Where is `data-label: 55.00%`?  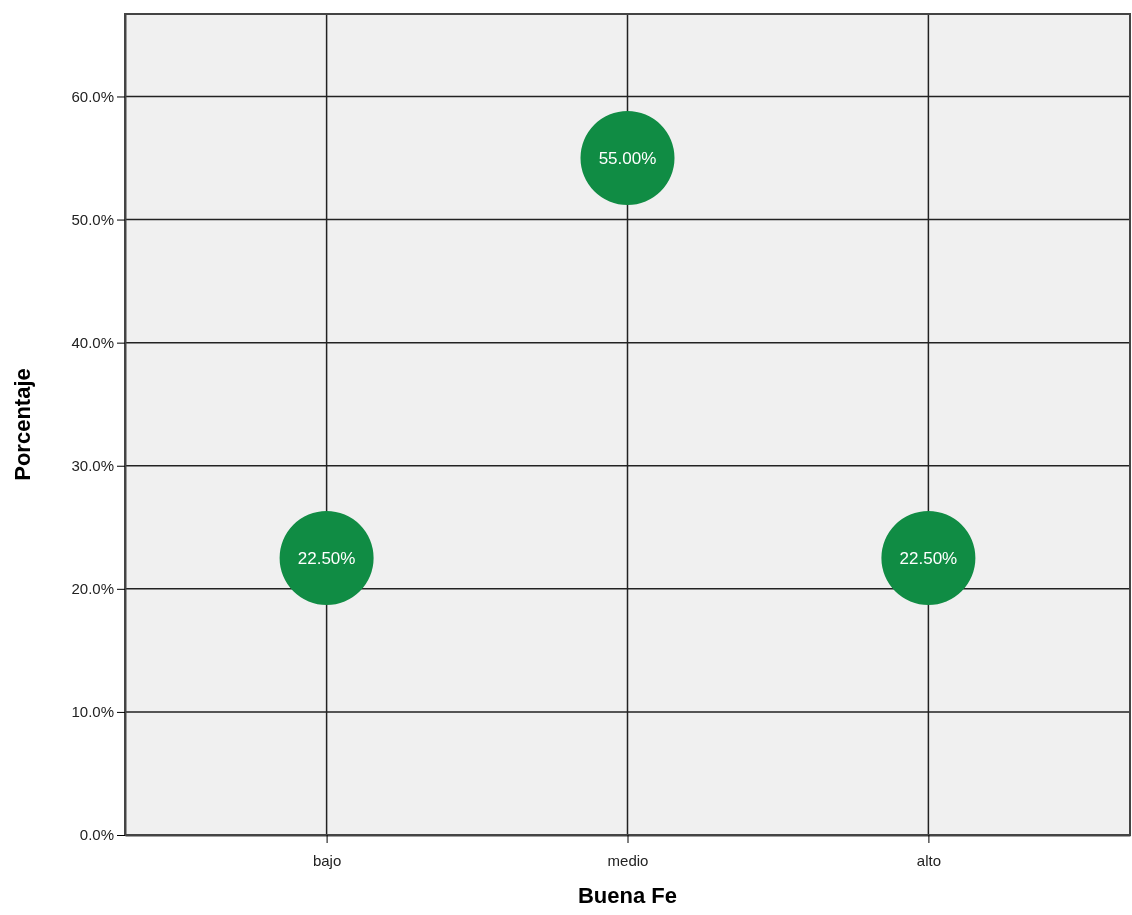
data-label: 55.00% is located at coordinates (627, 158).